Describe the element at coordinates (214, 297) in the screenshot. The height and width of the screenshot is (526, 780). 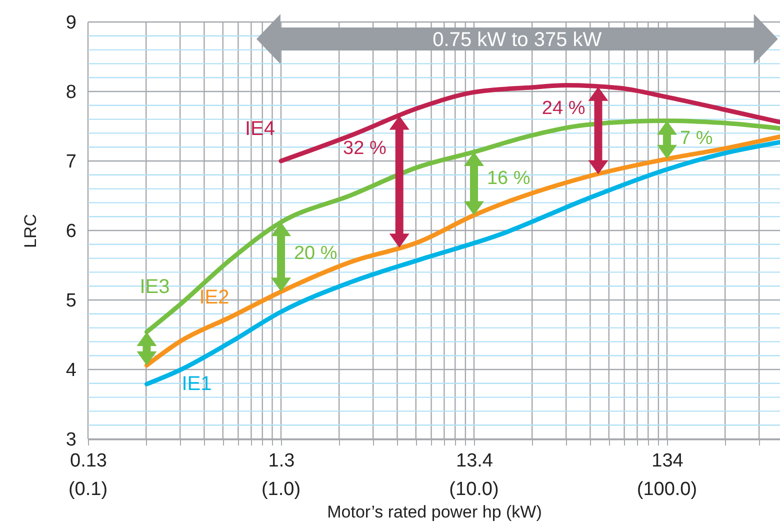
I see `series-label: IE2` at that location.